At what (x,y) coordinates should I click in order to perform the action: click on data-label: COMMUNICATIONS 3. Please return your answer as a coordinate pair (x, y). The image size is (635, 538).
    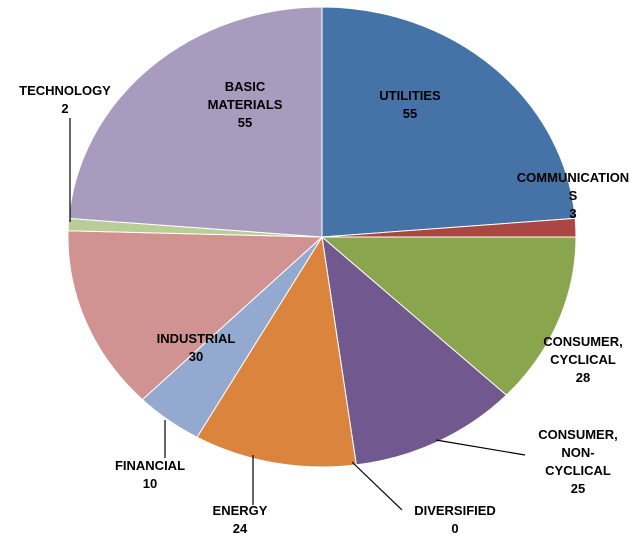
    Looking at the image, I should click on (573, 196).